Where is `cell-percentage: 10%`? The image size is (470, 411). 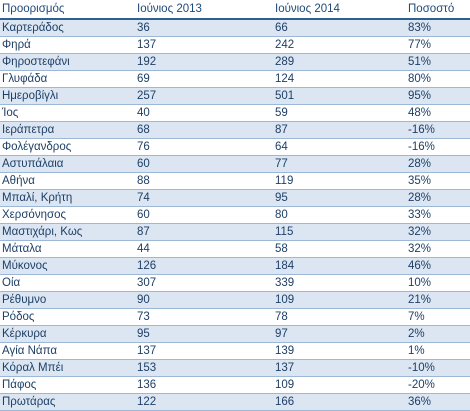 cell-percentage: 10% is located at coordinates (420, 283).